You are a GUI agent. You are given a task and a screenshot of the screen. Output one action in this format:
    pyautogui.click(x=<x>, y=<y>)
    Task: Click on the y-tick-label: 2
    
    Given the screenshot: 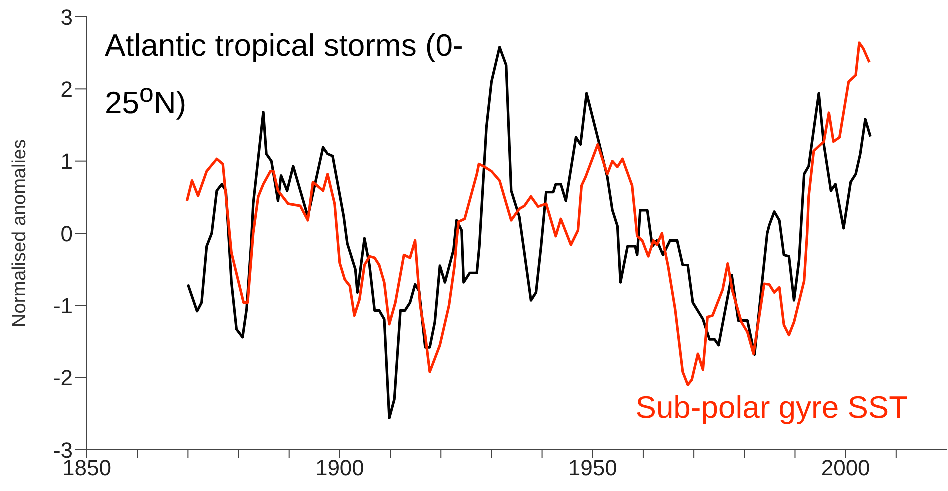 What is the action you would take?
    pyautogui.click(x=66, y=89)
    